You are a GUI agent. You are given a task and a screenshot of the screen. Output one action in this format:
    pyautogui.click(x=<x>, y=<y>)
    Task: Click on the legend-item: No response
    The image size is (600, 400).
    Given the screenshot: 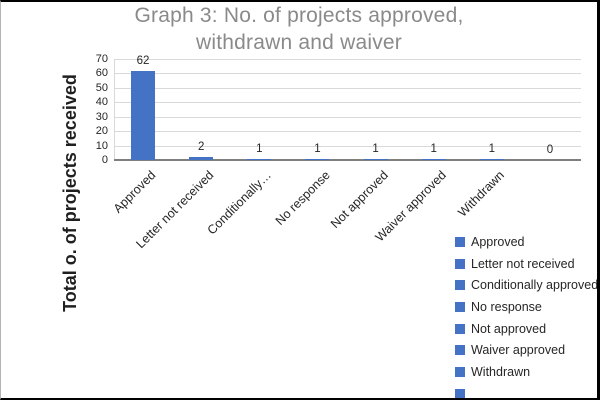 What is the action you would take?
    pyautogui.click(x=526, y=307)
    